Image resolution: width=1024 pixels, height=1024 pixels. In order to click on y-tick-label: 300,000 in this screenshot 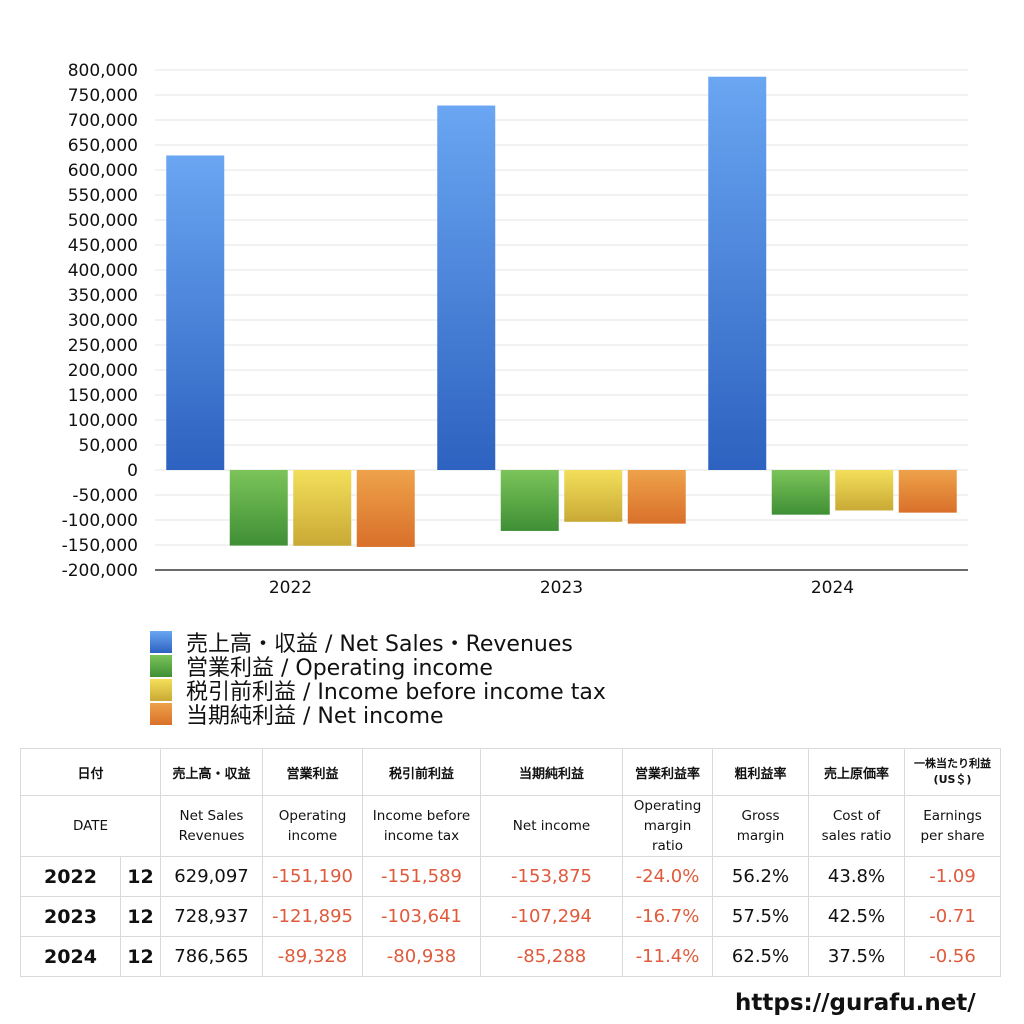, I will do `click(103, 321)`.